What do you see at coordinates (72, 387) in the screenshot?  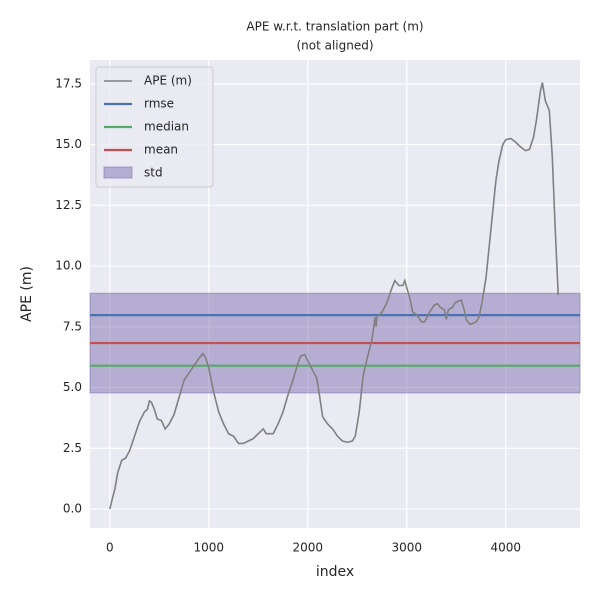 I see `y-tick-label: 5.0` at bounding box center [72, 387].